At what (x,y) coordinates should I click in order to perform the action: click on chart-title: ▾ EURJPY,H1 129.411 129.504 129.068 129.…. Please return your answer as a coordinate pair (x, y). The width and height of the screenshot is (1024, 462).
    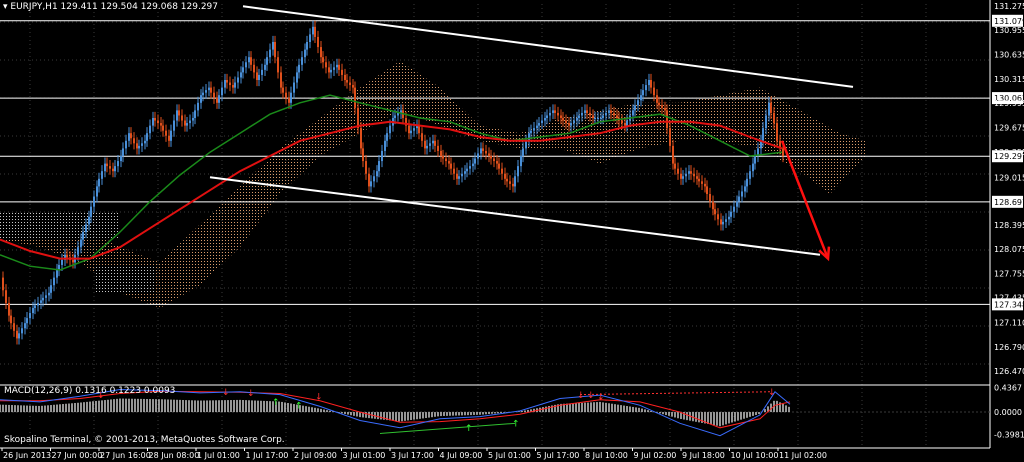
    Looking at the image, I should click on (110, 7).